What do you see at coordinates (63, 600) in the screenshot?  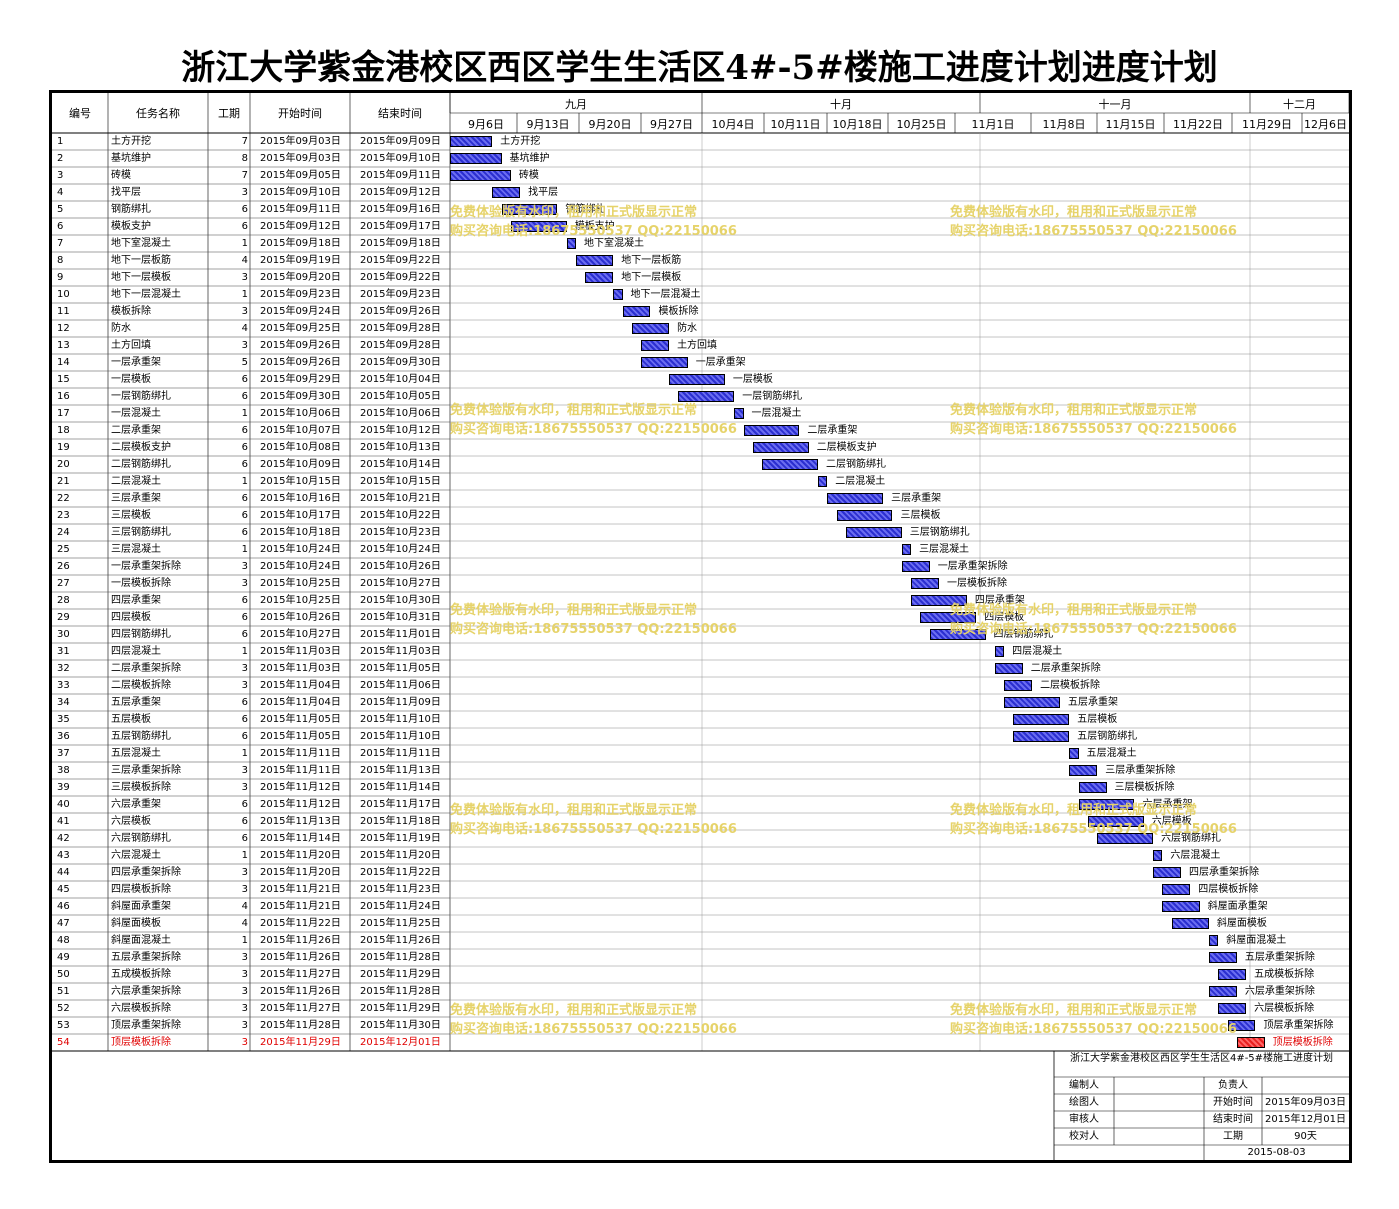 I see `task-id-cell: 28` at bounding box center [63, 600].